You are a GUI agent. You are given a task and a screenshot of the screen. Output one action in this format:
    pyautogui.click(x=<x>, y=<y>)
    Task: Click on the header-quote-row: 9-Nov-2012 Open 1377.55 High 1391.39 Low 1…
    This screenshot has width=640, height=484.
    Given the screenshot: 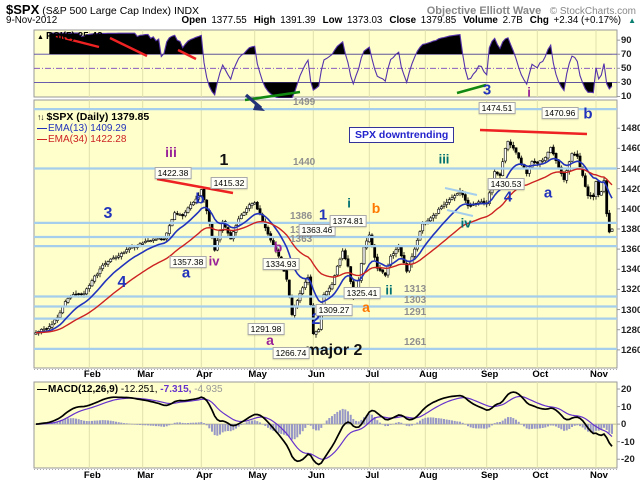 What is the action you would take?
    pyautogui.click(x=321, y=20)
    